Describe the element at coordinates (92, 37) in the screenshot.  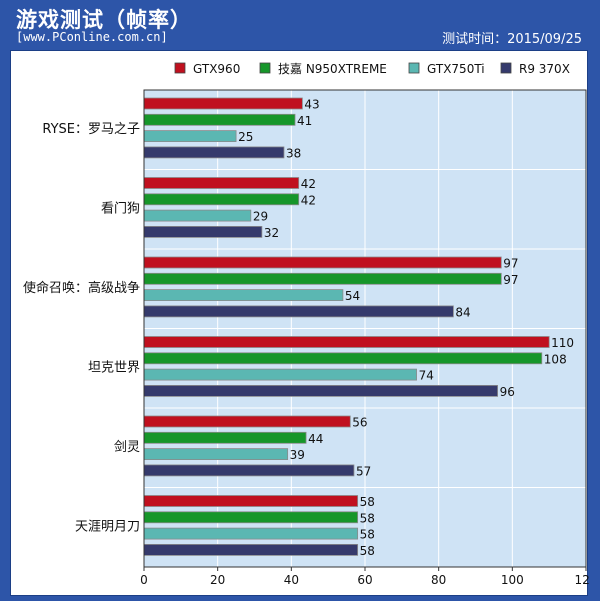
I see `site-url: [www.PConline.com.cn]` at that location.